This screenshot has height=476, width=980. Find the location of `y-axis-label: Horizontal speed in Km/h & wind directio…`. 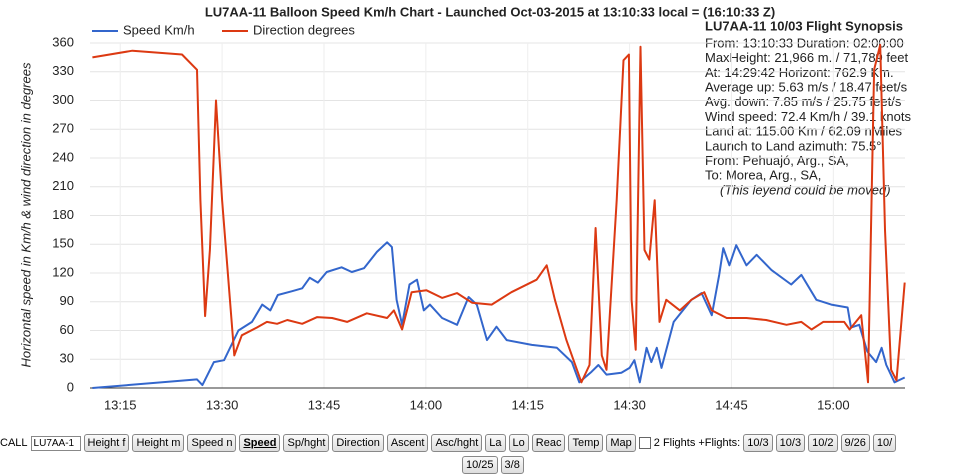

y-axis-label: Horizontal speed in Km/h & wind directio… is located at coordinates (25, 214).